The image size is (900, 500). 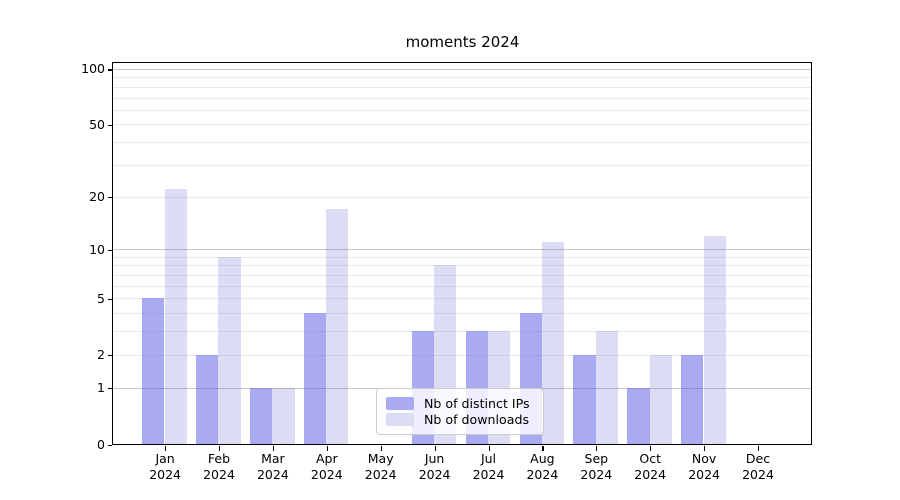 I want to click on y-tick-label-10: 10, so click(x=97, y=249).